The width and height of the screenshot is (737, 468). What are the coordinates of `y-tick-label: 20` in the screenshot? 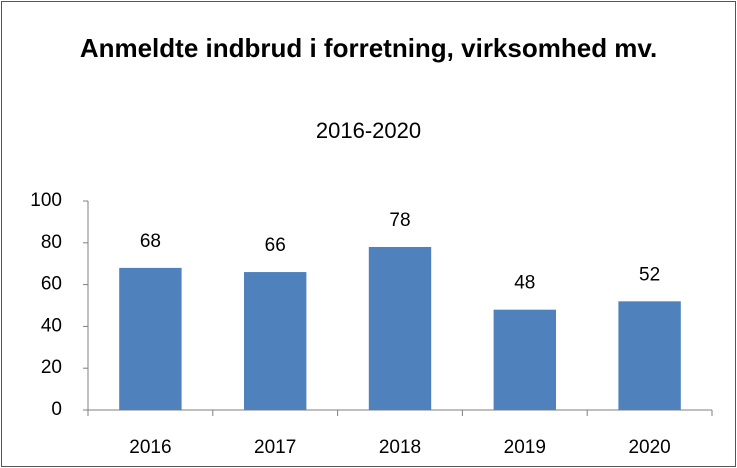 It's located at (51, 367).